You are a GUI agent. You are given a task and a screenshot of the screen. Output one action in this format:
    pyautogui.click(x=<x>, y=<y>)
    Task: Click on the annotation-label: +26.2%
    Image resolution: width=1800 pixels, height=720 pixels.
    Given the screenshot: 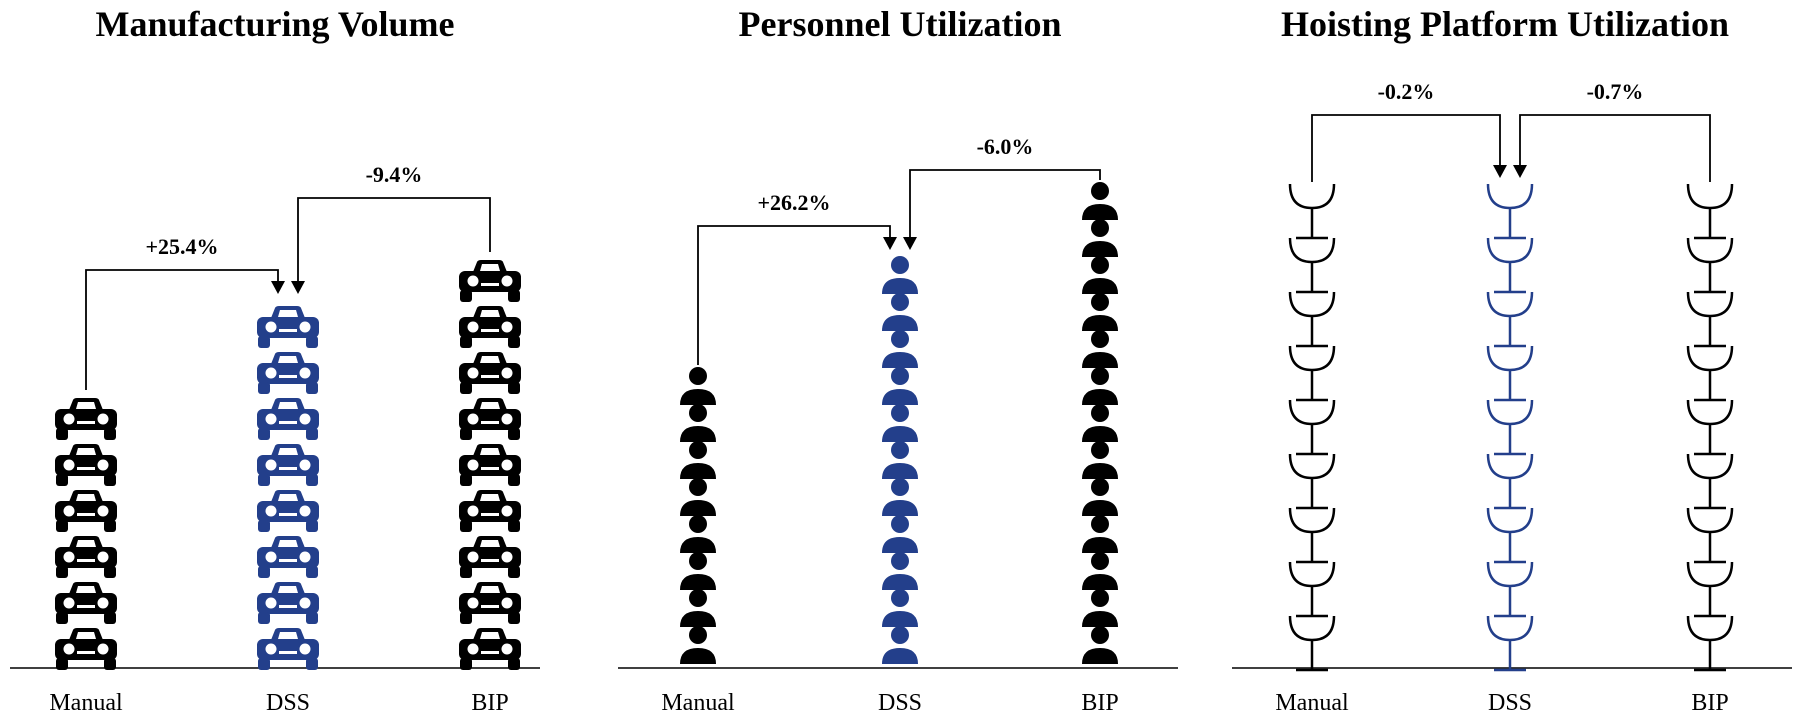 What is the action you would take?
    pyautogui.click(x=793, y=202)
    